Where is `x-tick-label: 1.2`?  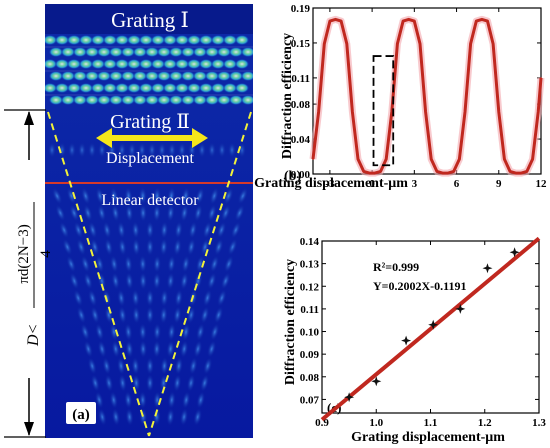 x-tick-label: 1.2 is located at coordinates (485, 423).